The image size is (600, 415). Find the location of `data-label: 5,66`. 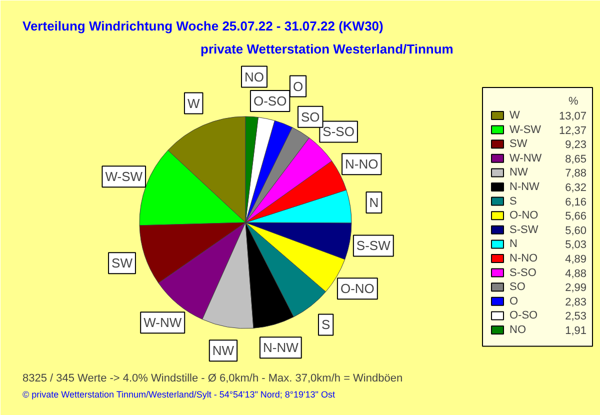

data-label: 5,66 is located at coordinates (576, 216).